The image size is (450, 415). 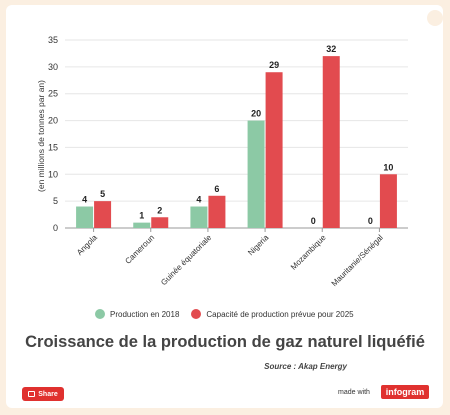 What do you see at coordinates (305, 366) in the screenshot?
I see `source-note: Source : Akap Energy` at bounding box center [305, 366].